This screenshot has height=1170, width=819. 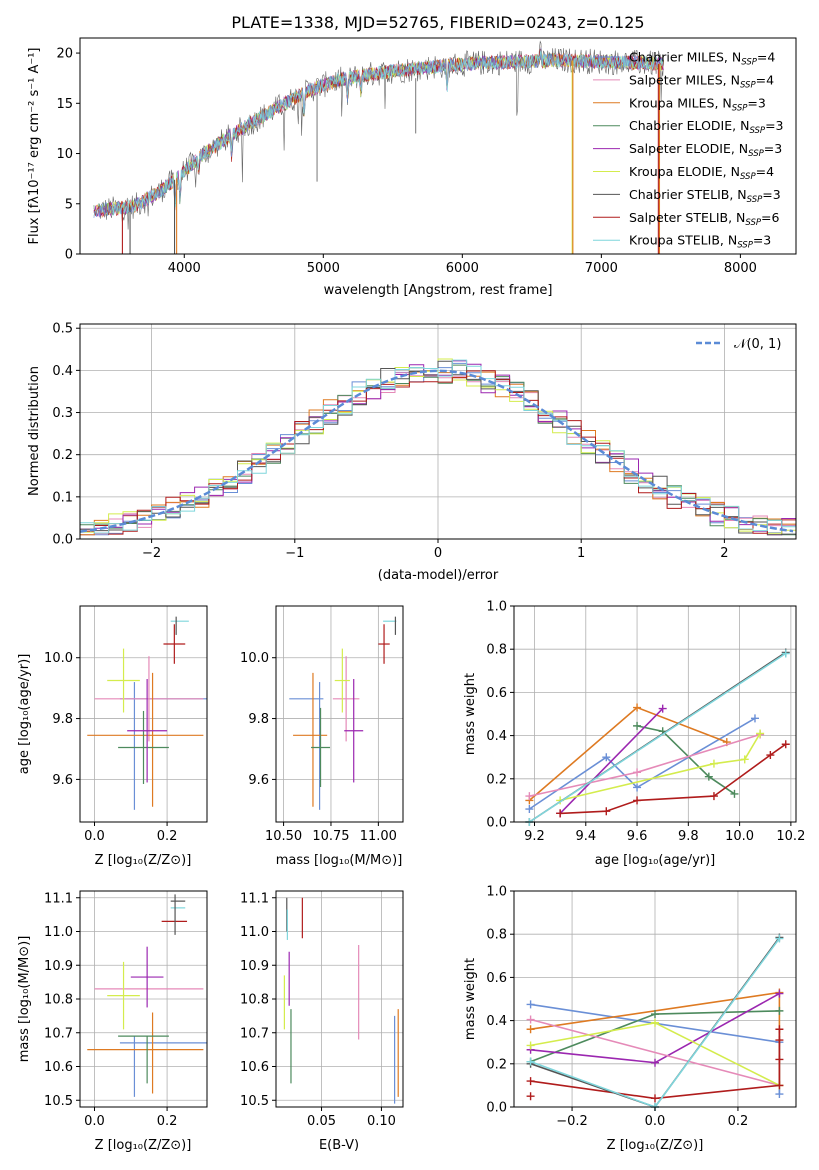 What do you see at coordinates (69, 204) in the screenshot?
I see `y-tick-label: 5` at bounding box center [69, 204].